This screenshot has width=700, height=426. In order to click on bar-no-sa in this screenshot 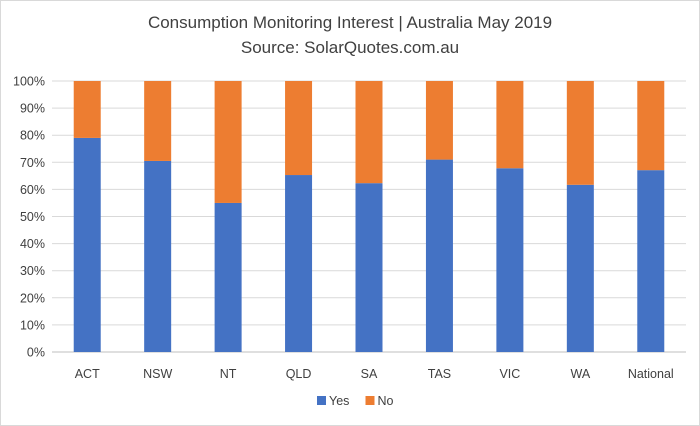, I will do `click(369, 132)`.